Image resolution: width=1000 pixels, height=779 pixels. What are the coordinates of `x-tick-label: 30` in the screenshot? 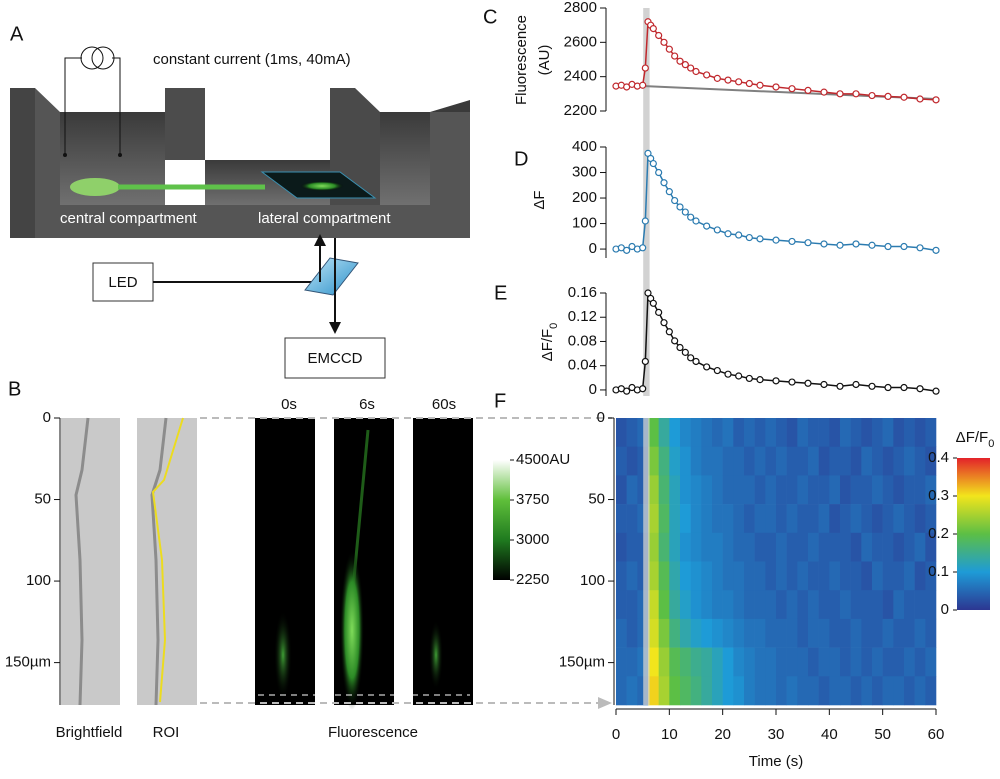 It's located at (776, 734).